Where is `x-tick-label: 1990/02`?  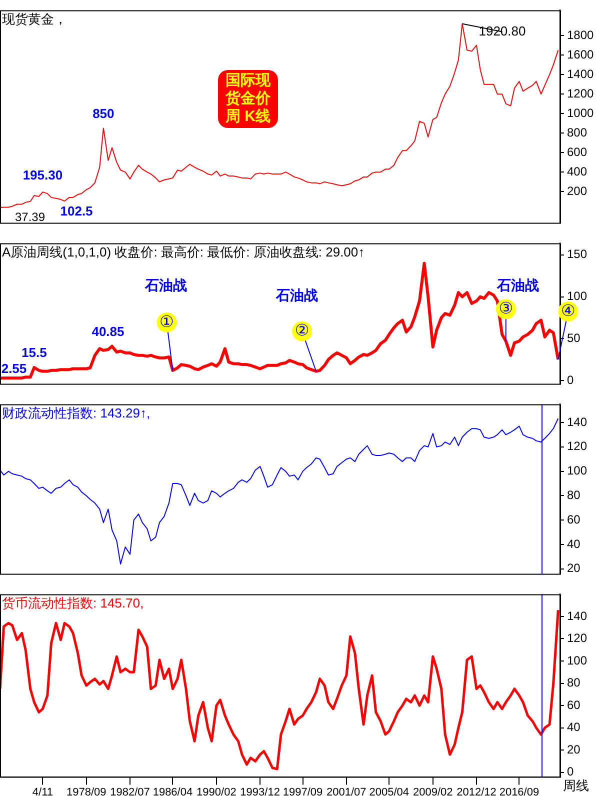
x-tick-label: 1990/02 is located at coordinates (216, 792).